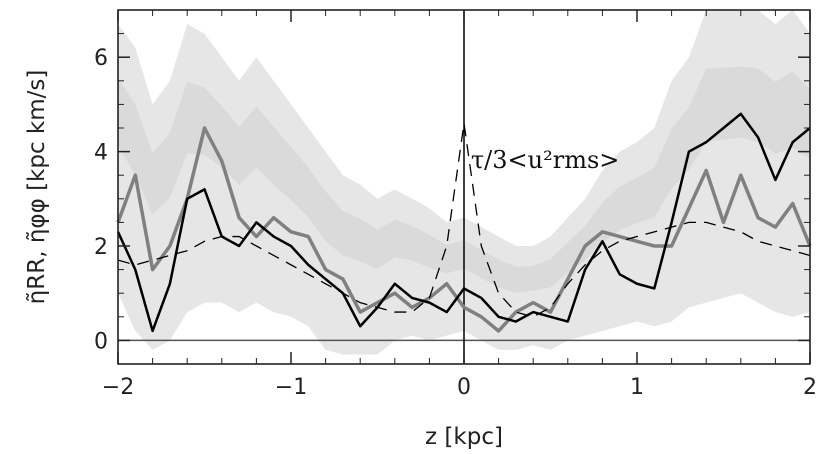 Image resolution: width=830 pixels, height=454 pixels. What do you see at coordinates (101, 58) in the screenshot?
I see `y-tick-label: 6` at bounding box center [101, 58].